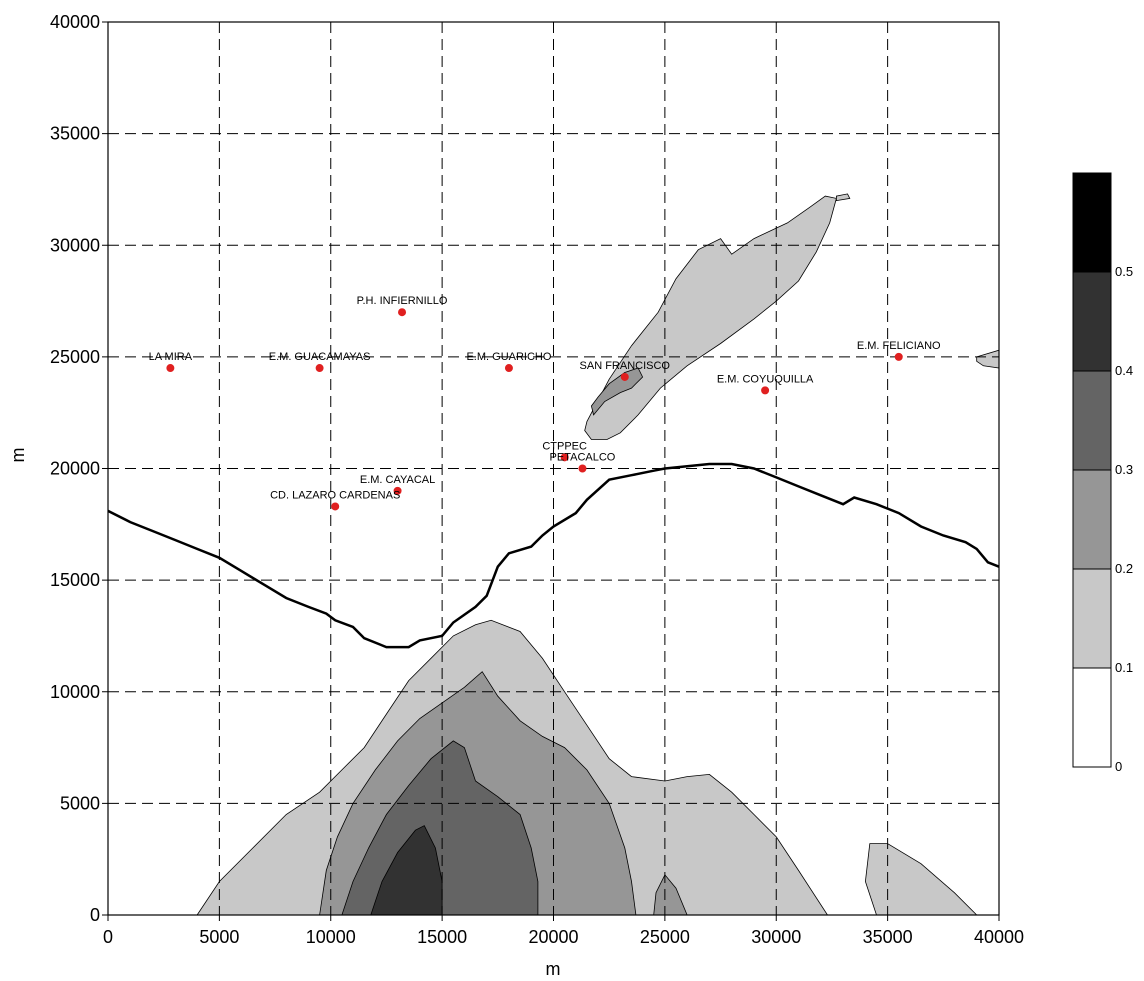 Image resolution: width=1144 pixels, height=981 pixels. Describe the element at coordinates (665, 937) in the screenshot. I see `x-tick-label-5: 25000` at that location.